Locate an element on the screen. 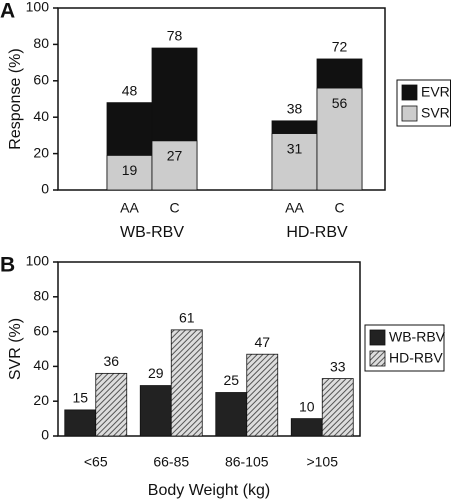 This screenshot has width=456, height=500. value-label: 33 is located at coordinates (338, 366).